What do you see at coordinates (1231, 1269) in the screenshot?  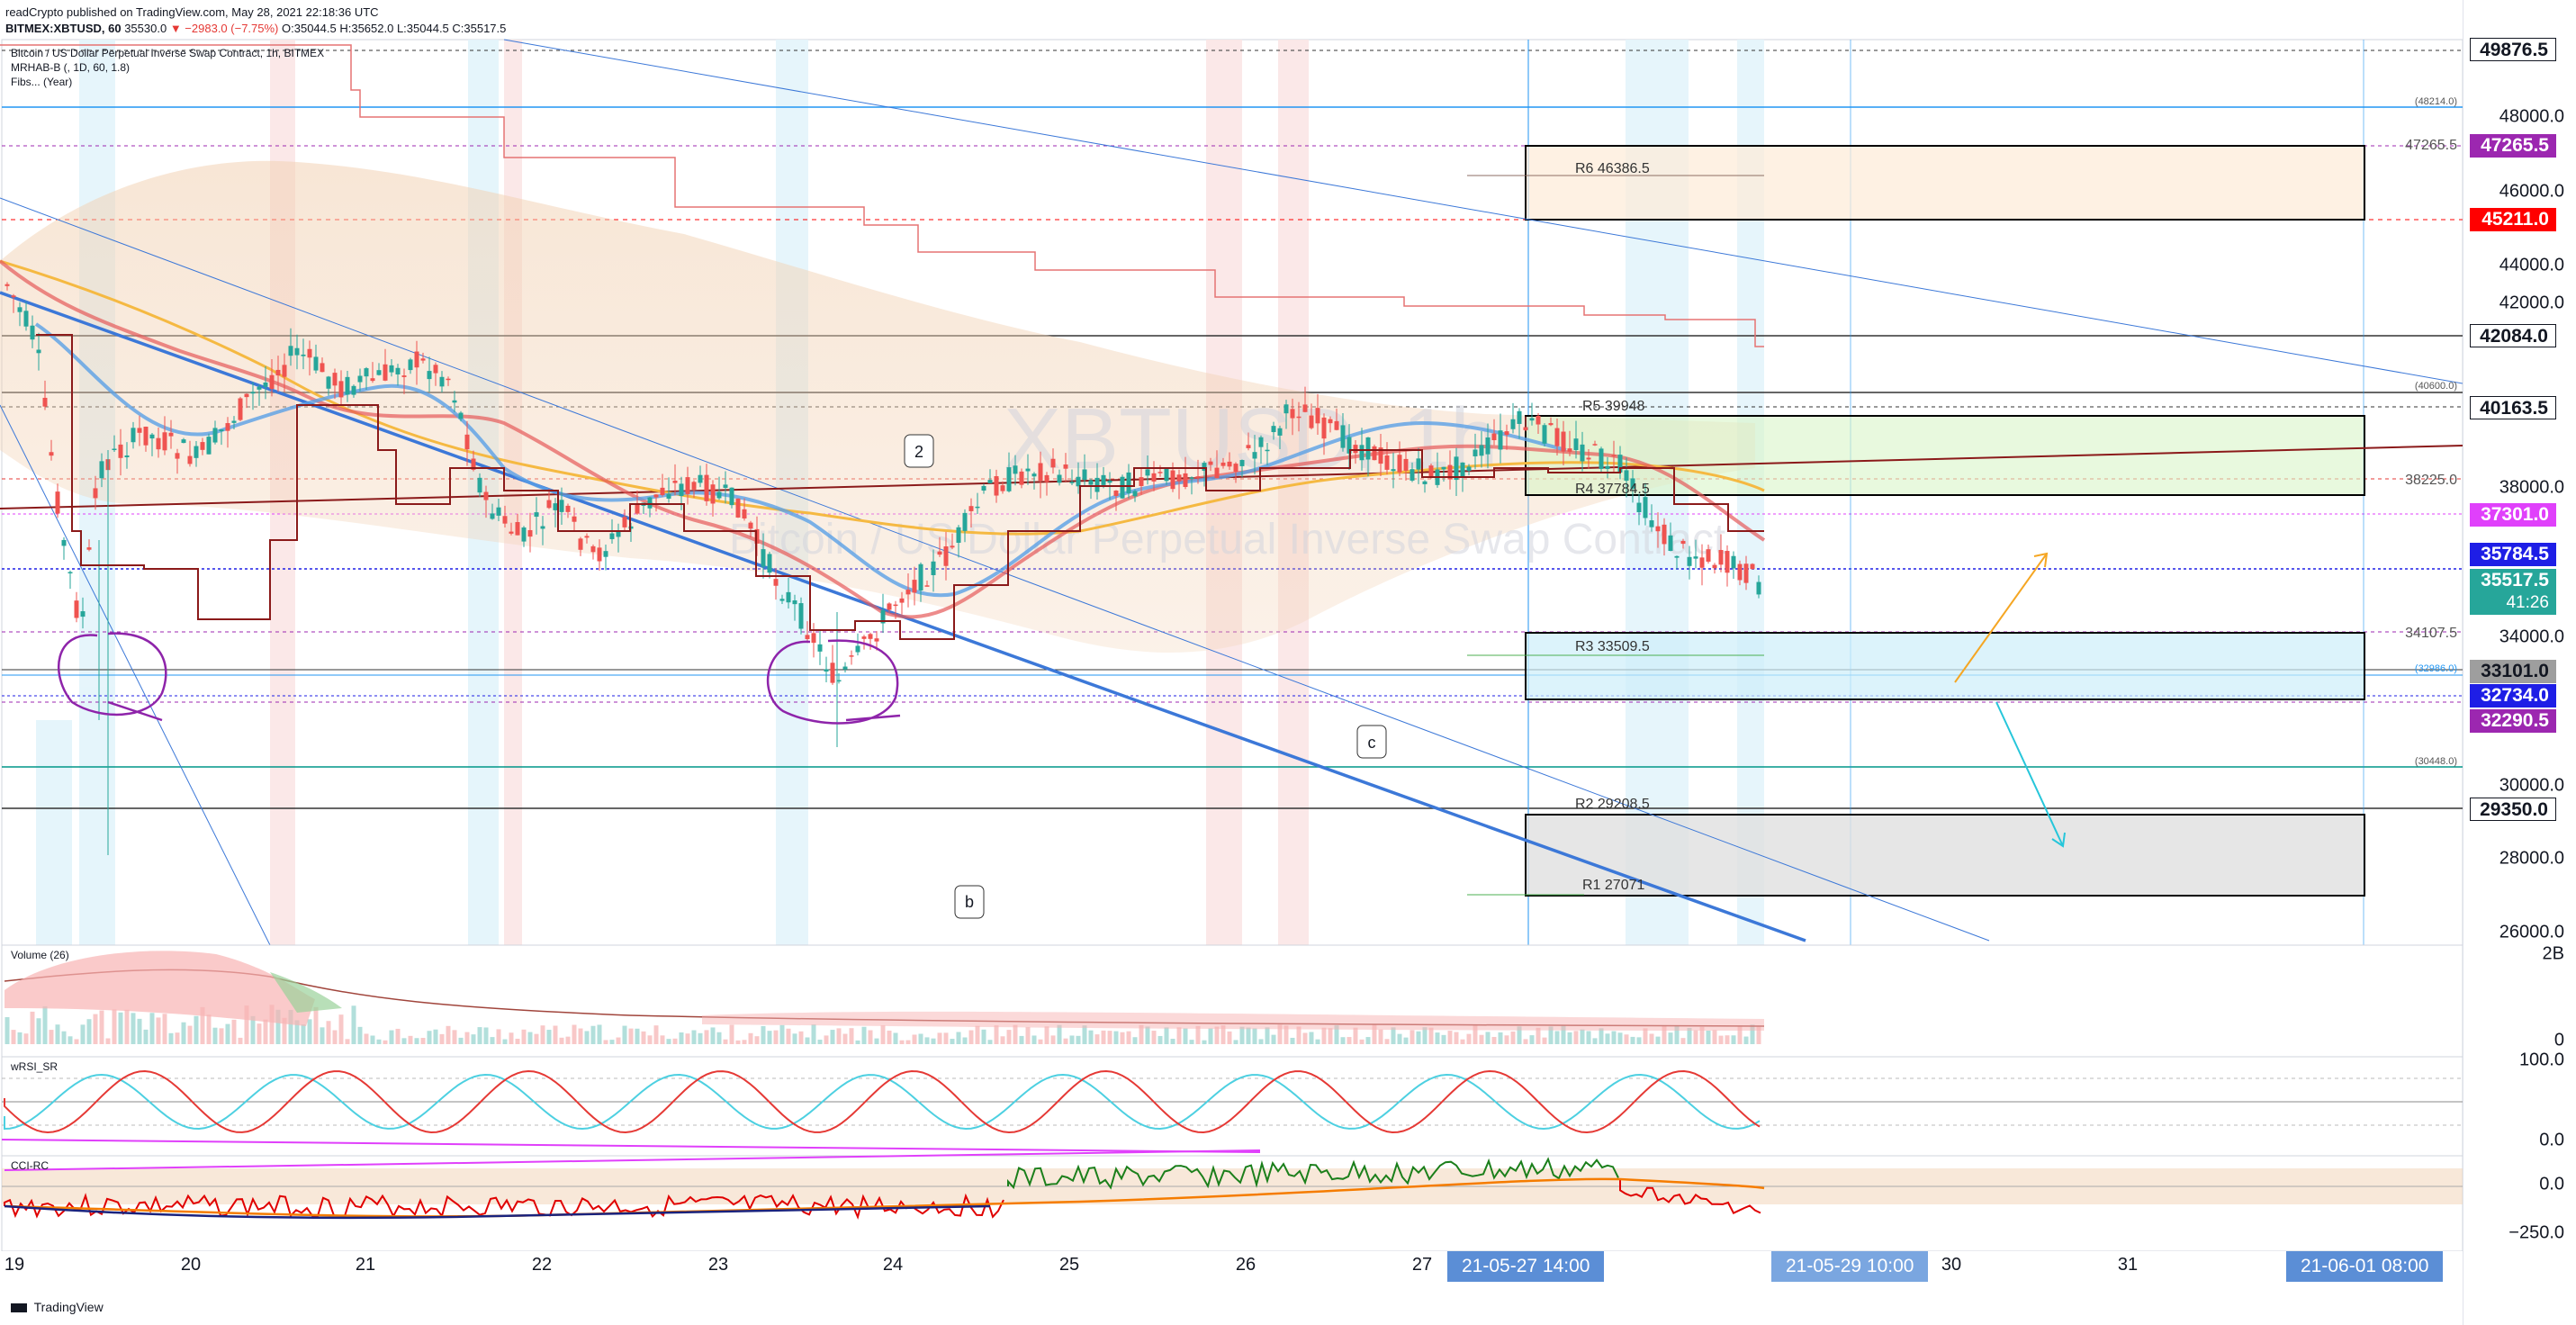 I see `time-axis-bg` at bounding box center [1231, 1269].